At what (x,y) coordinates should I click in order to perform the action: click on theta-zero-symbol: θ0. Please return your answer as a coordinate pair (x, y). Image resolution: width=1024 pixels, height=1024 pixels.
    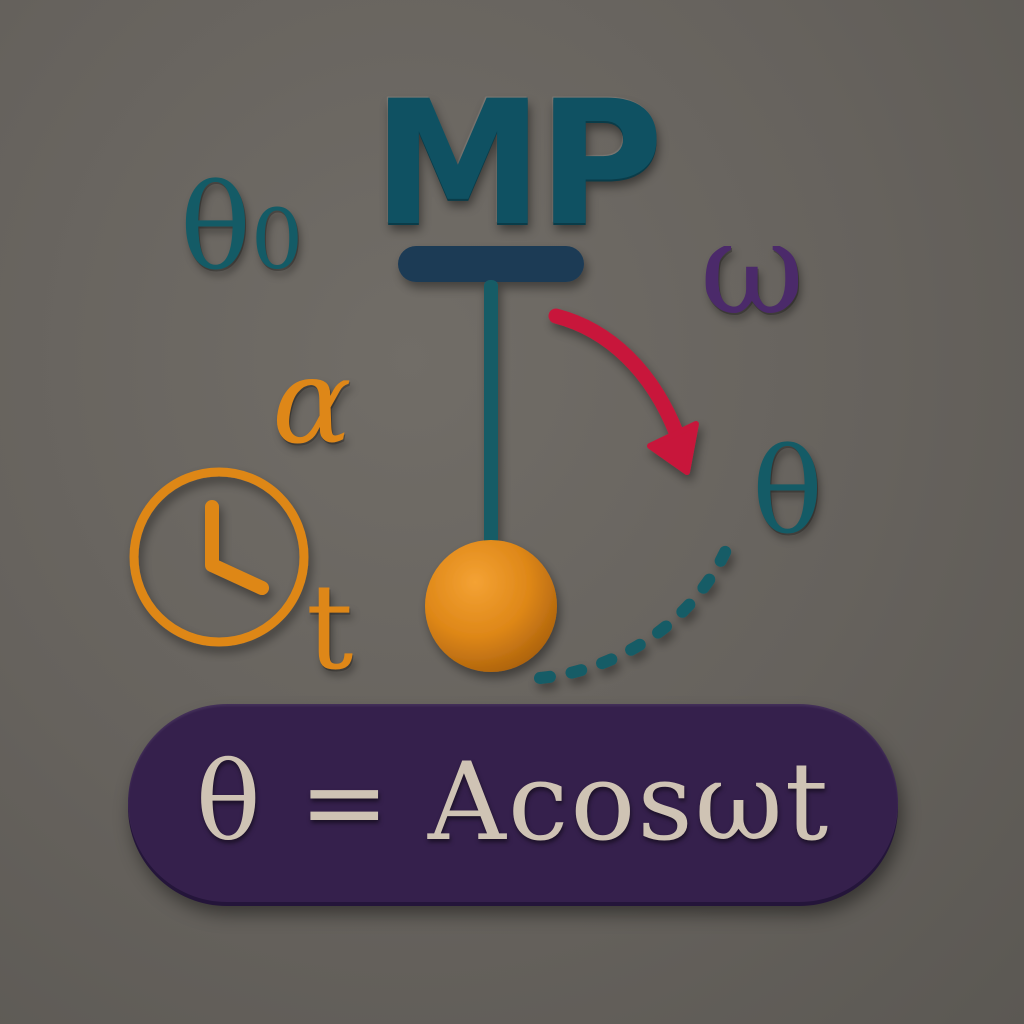
    Looking at the image, I should click on (241, 227).